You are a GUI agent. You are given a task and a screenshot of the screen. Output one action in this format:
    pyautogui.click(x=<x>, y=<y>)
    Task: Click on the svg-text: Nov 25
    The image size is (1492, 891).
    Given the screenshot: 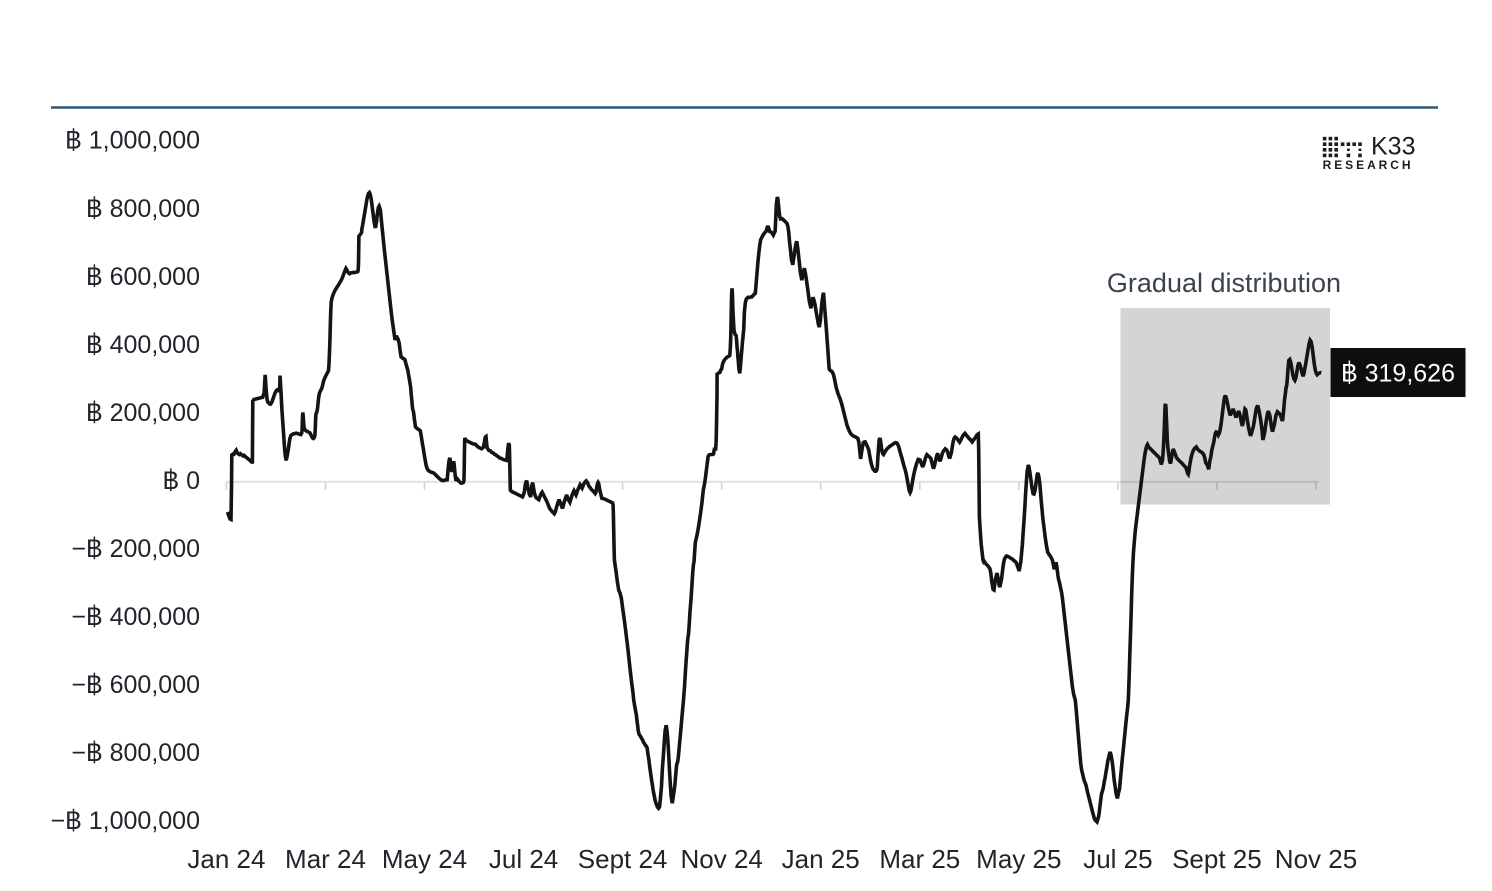 What is the action you would take?
    pyautogui.click(x=1316, y=859)
    